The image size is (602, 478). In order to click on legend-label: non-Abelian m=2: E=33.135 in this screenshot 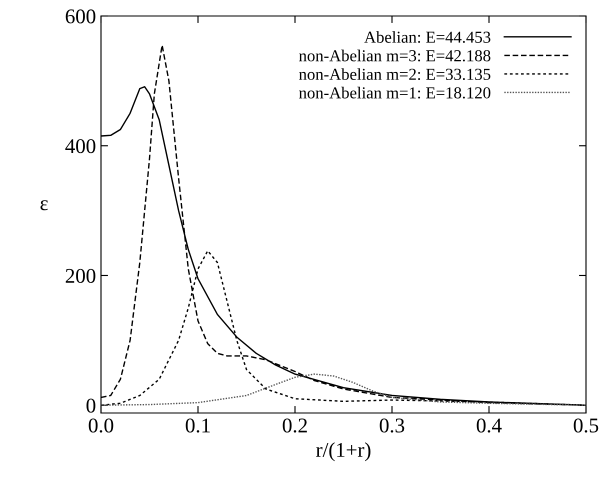, I will do `click(394, 74)`.